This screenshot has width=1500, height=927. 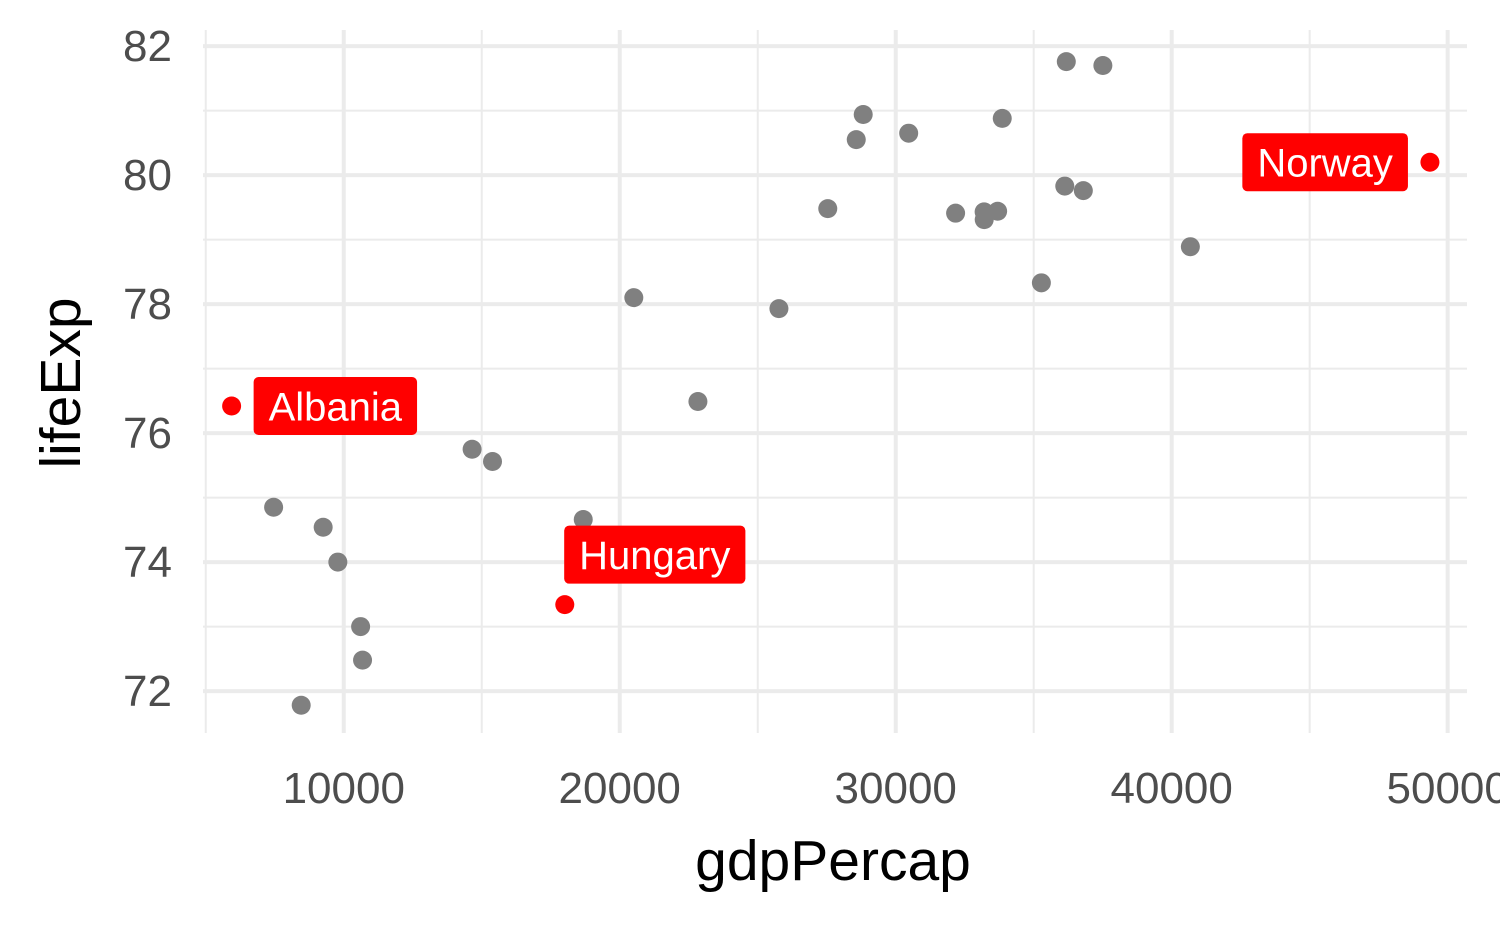 What do you see at coordinates (147, 433) in the screenshot?
I see `y-tick-label: 76` at bounding box center [147, 433].